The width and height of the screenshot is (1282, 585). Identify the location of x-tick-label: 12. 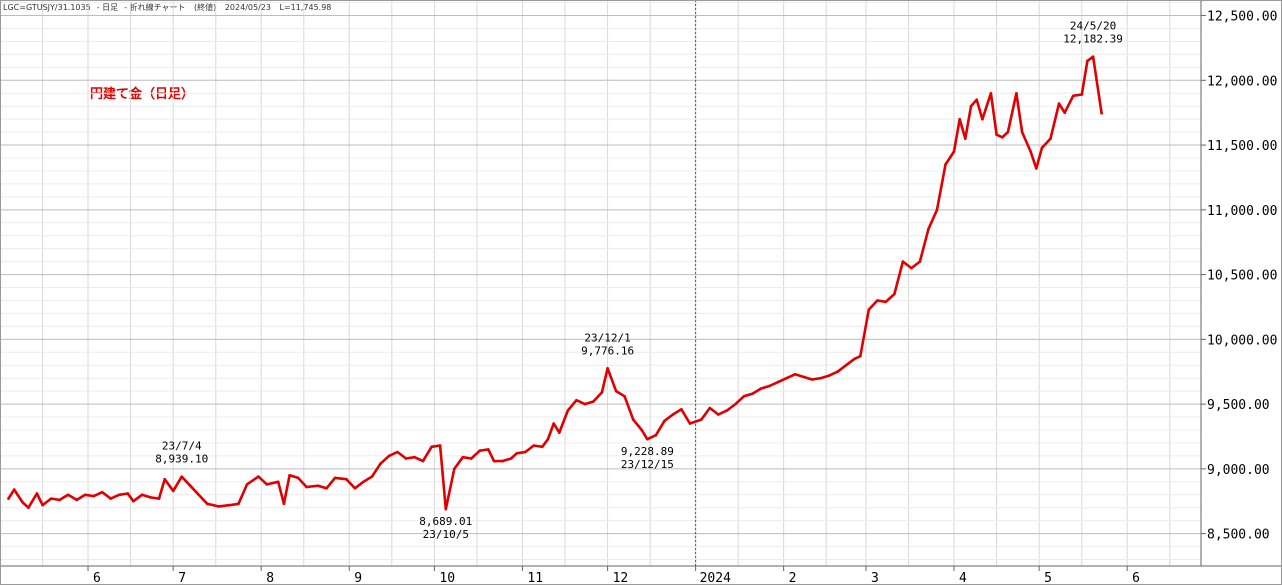
(621, 578).